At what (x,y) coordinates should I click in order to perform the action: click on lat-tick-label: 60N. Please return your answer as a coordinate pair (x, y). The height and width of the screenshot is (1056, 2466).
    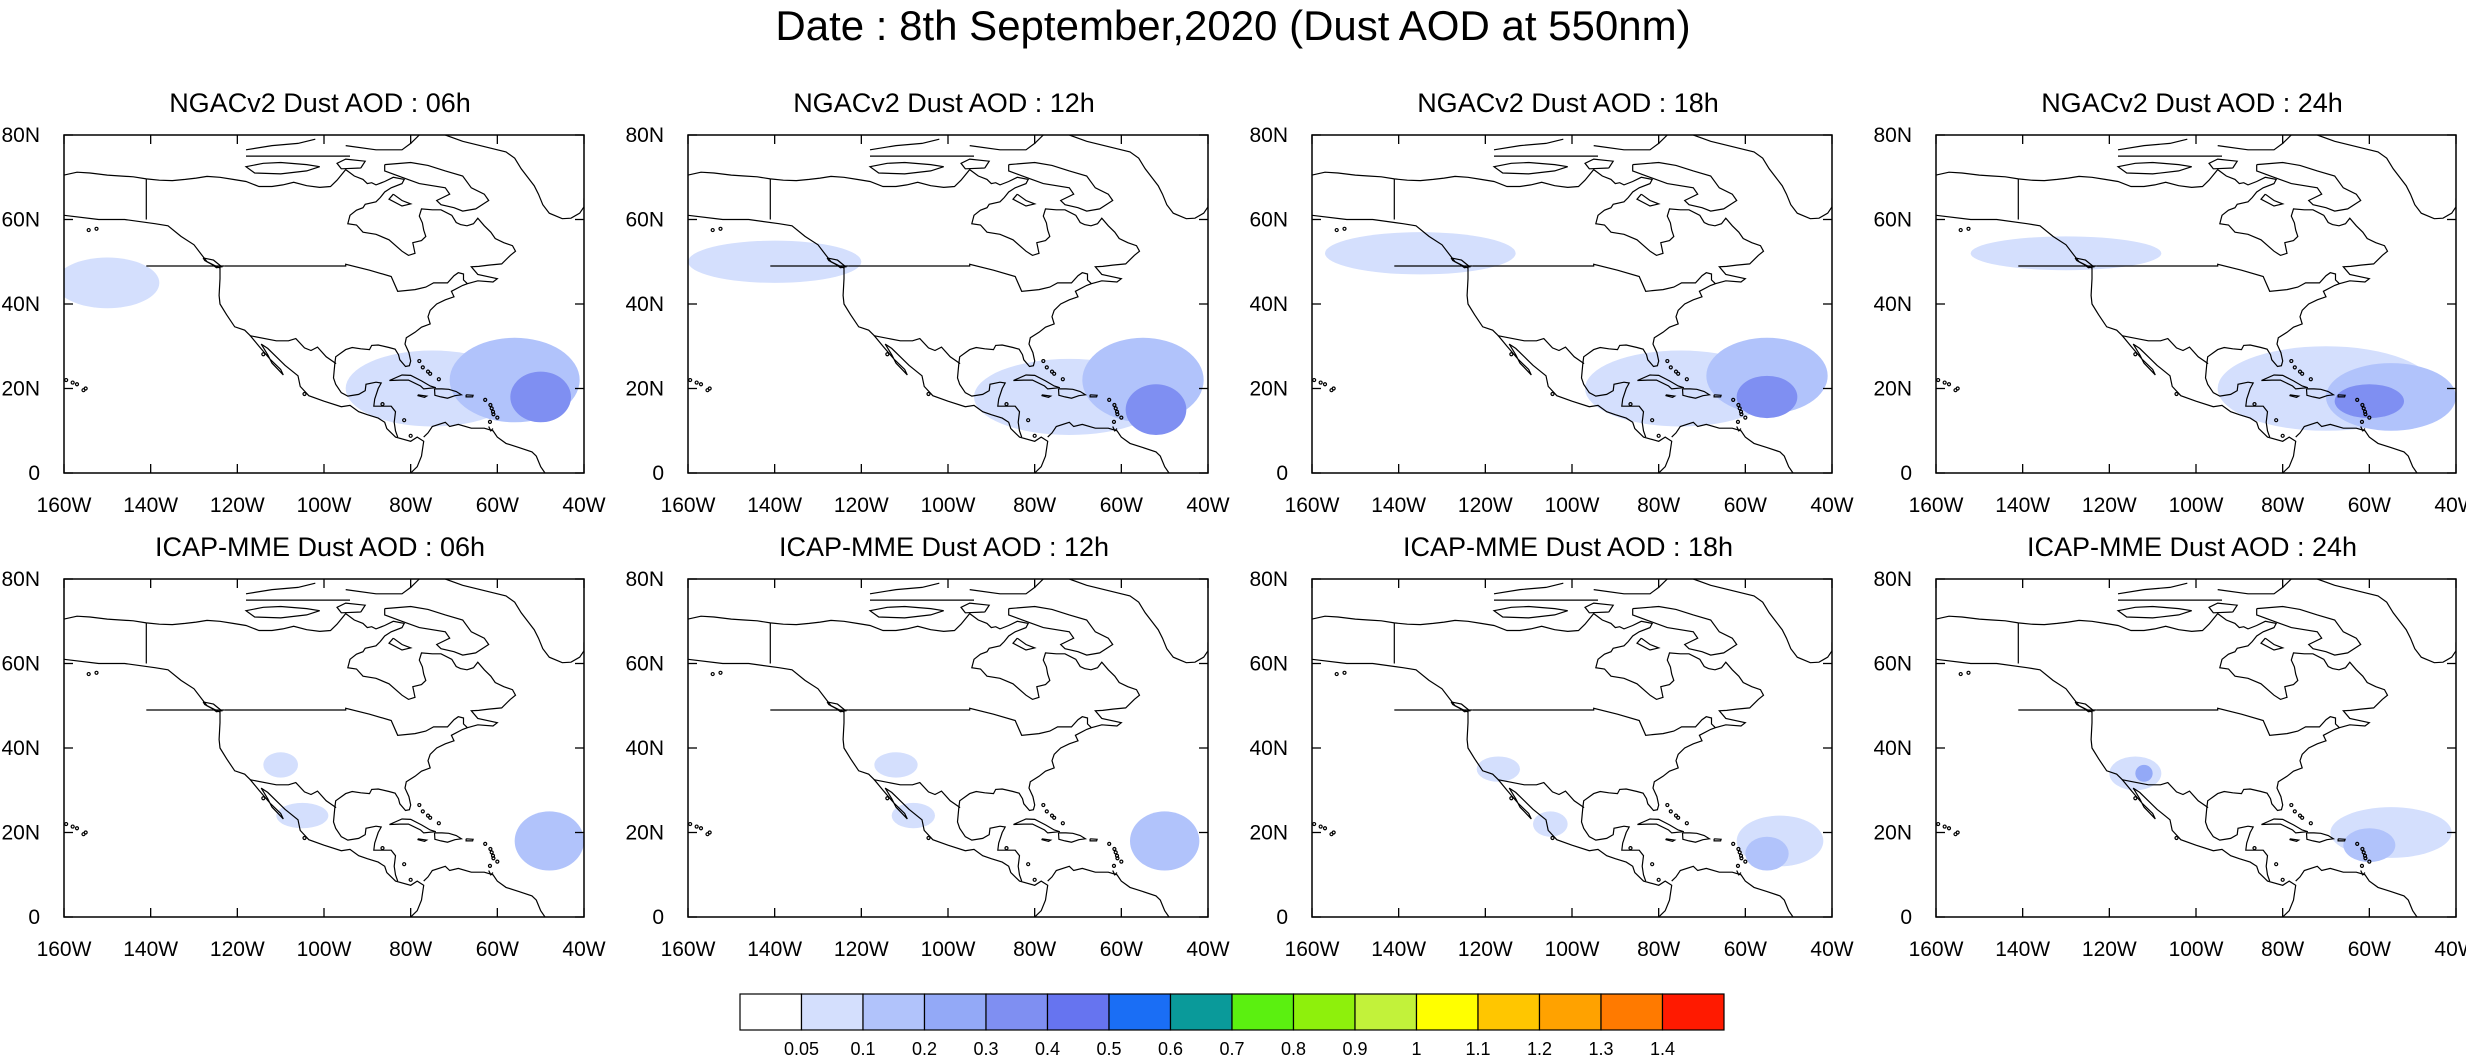
    Looking at the image, I should click on (20, 664).